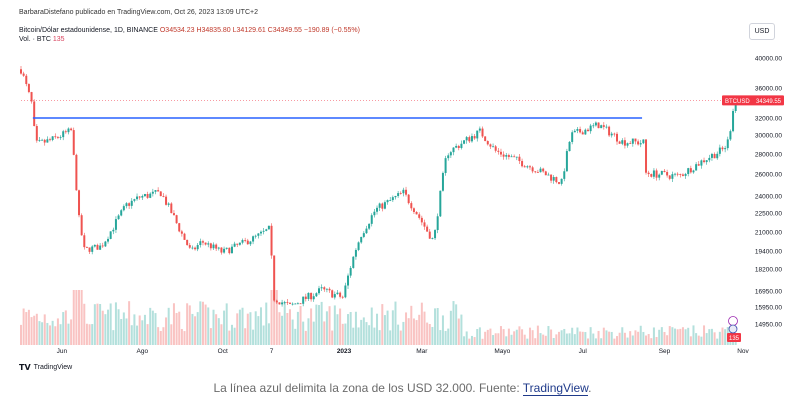 Image resolution: width=805 pixels, height=411 pixels. I want to click on time-tick-label: Nov, so click(743, 351).